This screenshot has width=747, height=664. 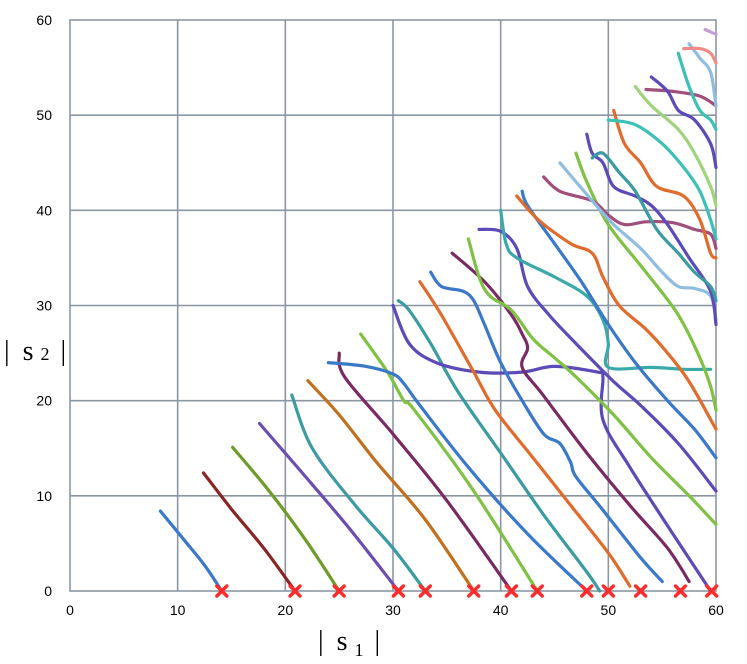 I want to click on y-axis-bar-right: |, so click(x=64, y=351).